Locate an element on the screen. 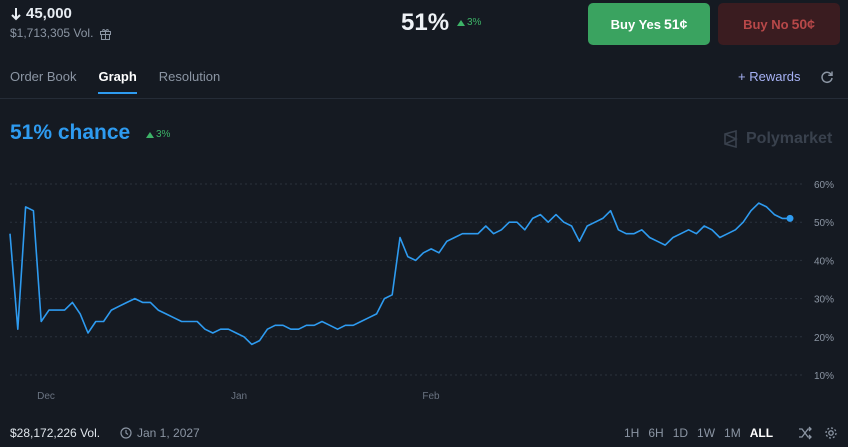  market-volume: $1,713,305 Vol. is located at coordinates (61, 33).